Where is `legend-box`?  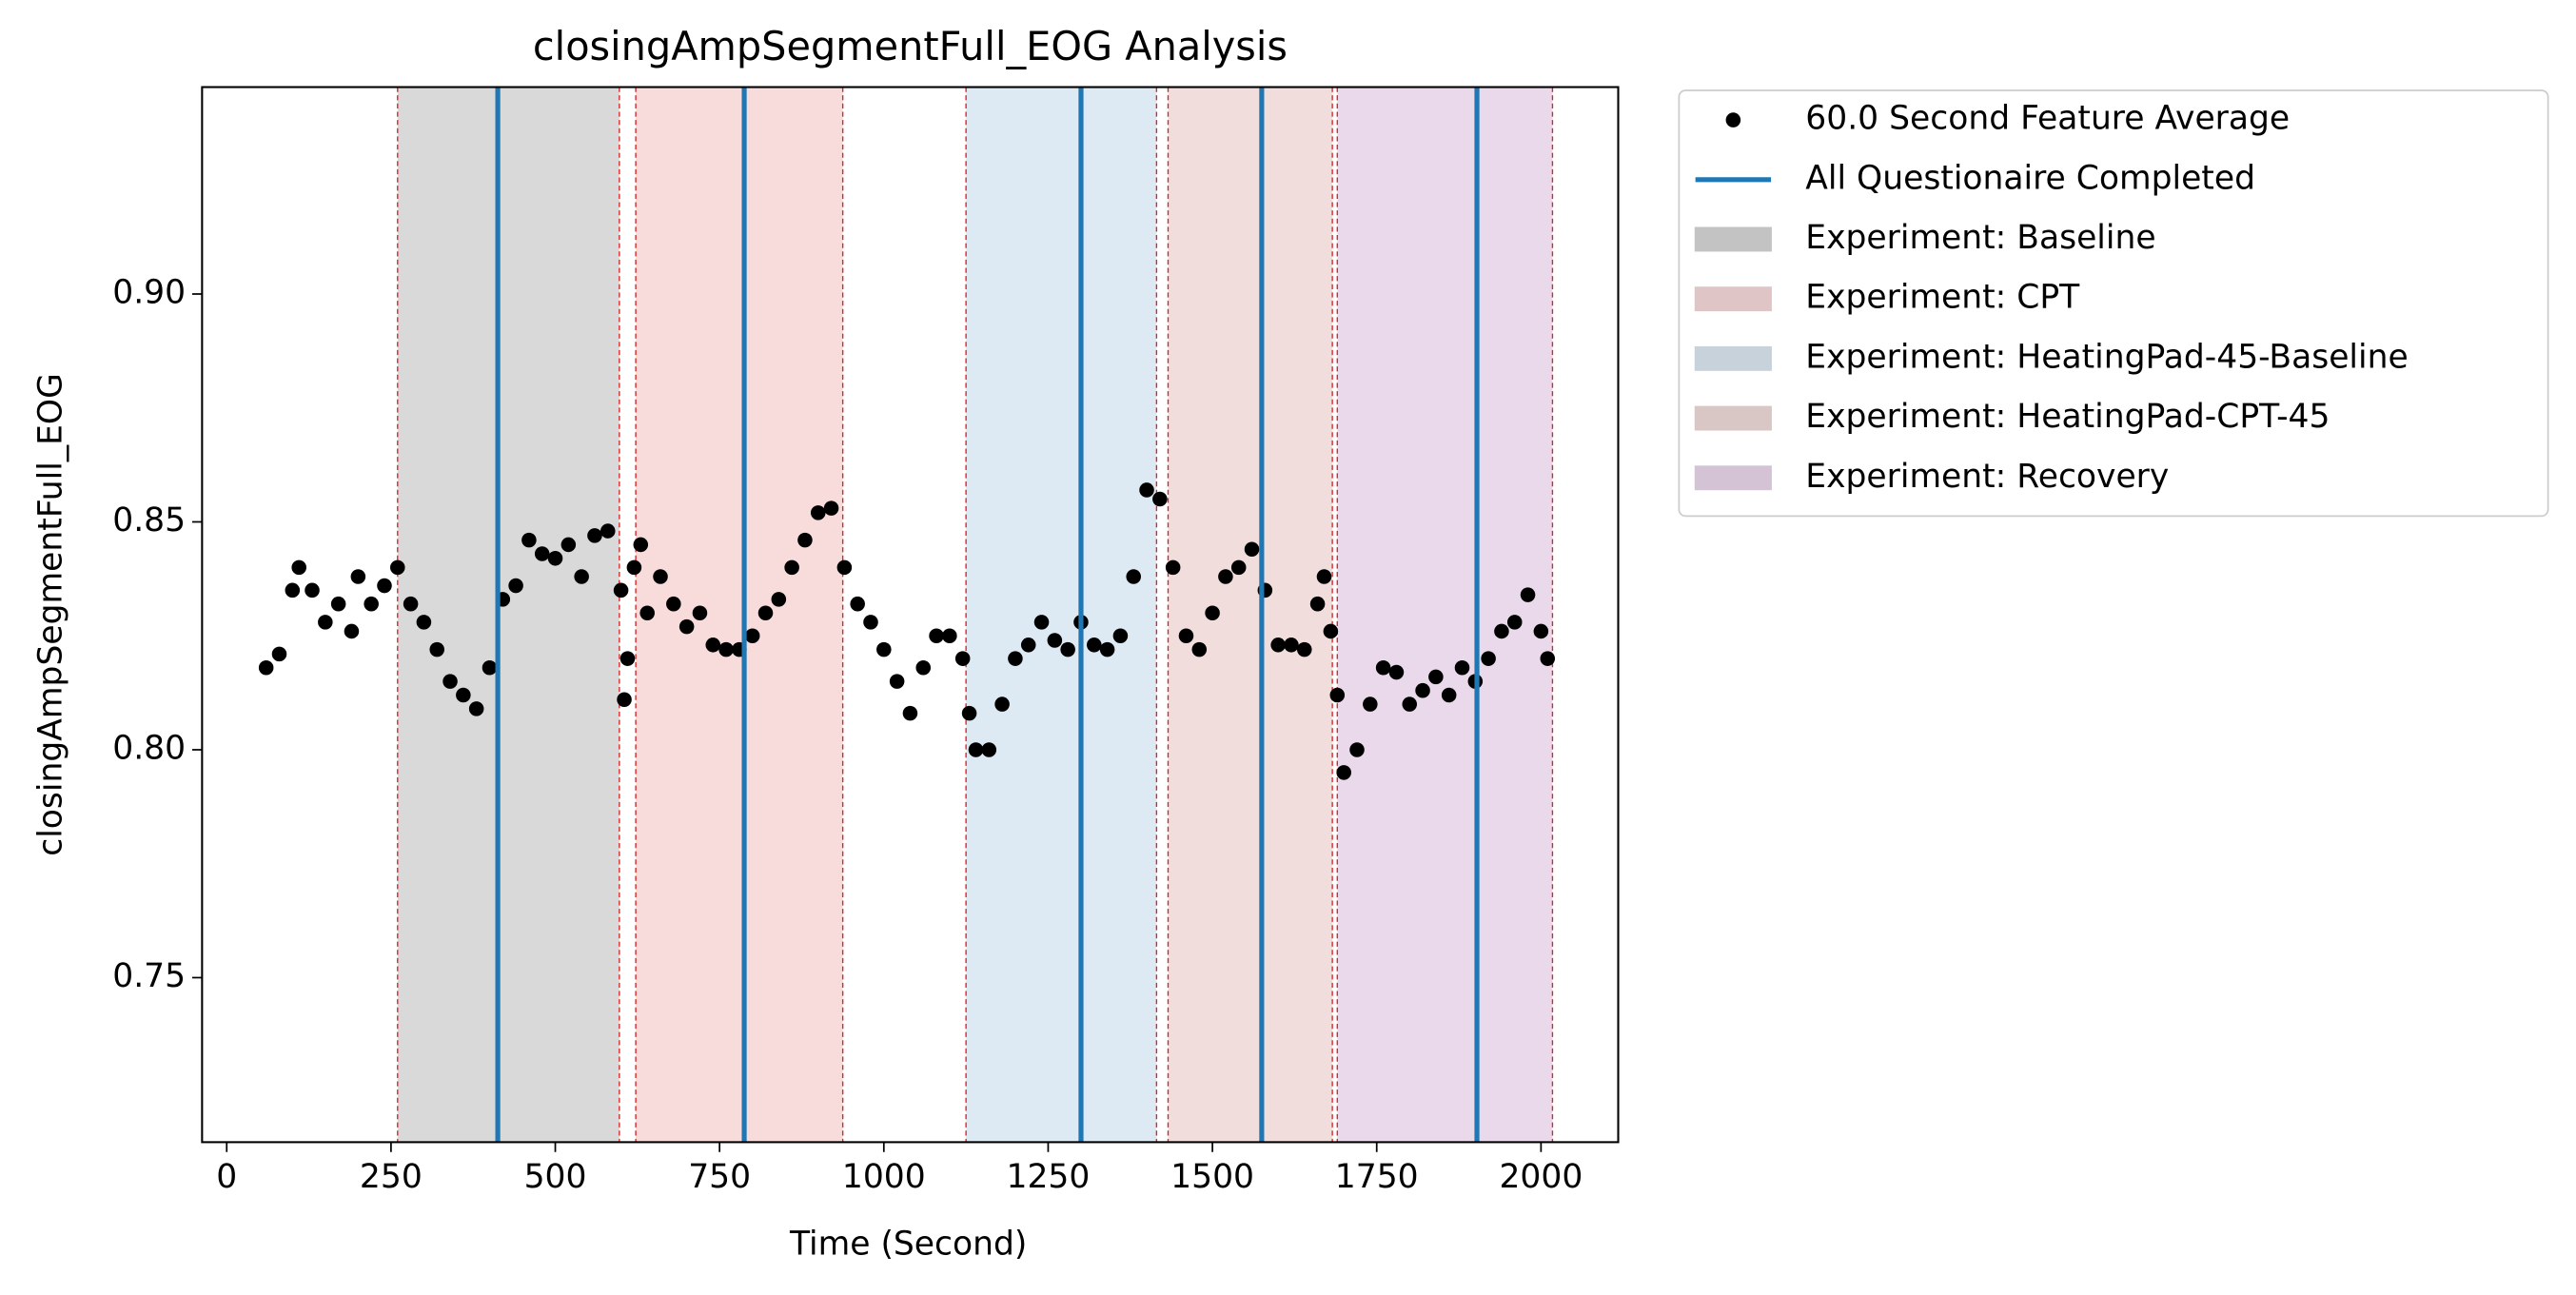
legend-box is located at coordinates (2113, 303).